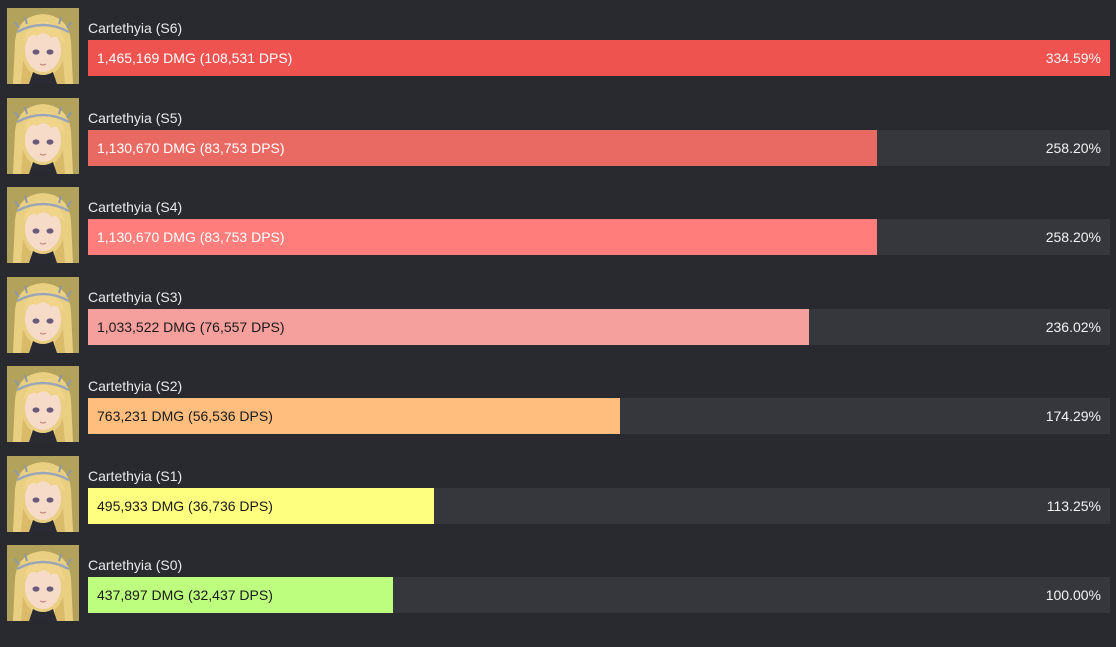 This screenshot has height=647, width=1116. I want to click on bar-track: 1,033,522 DMG (76,557 DPS) 236.02%, so click(599, 327).